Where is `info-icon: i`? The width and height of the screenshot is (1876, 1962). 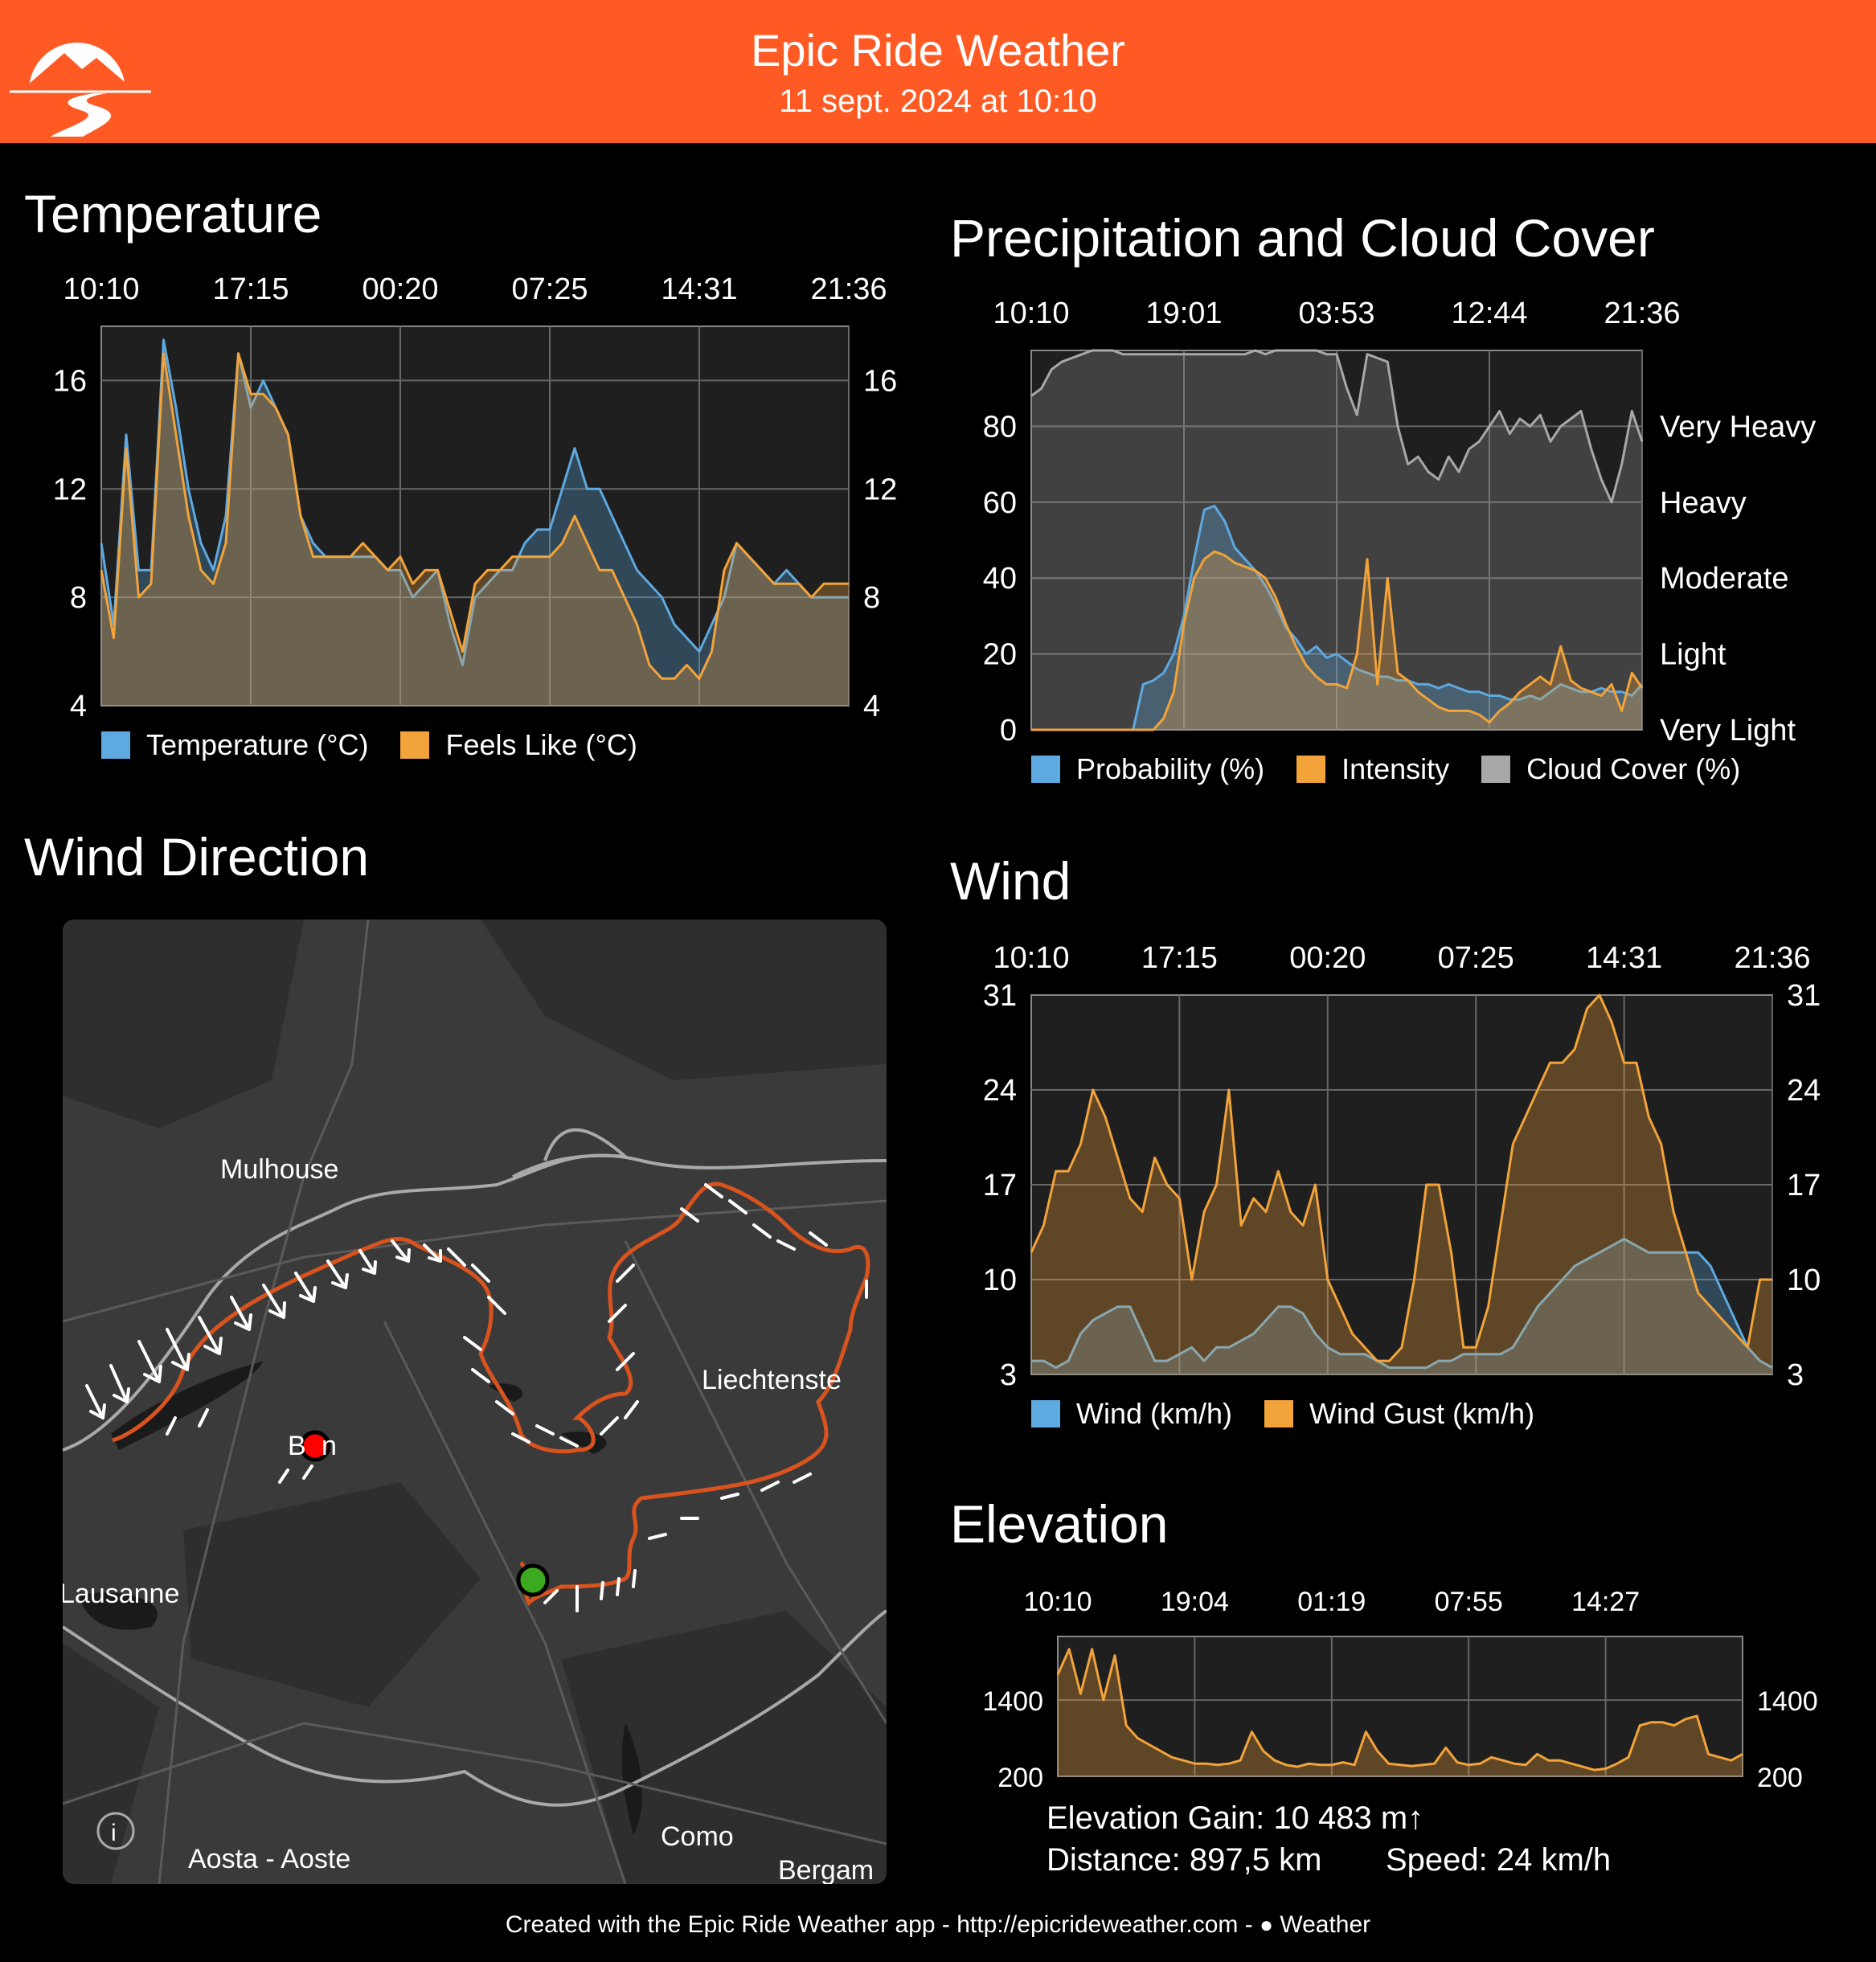
info-icon: i is located at coordinates (115, 1831).